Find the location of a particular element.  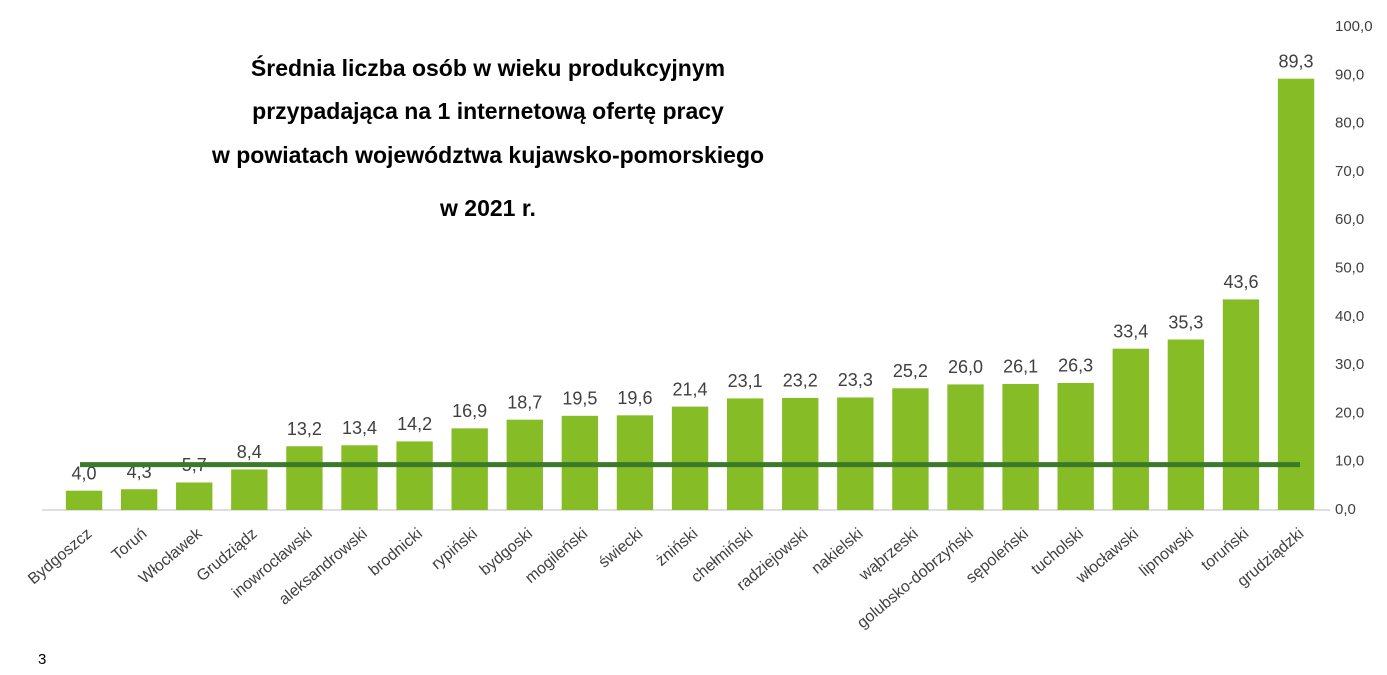

x-tick-label: żniński is located at coordinates (677, 547).